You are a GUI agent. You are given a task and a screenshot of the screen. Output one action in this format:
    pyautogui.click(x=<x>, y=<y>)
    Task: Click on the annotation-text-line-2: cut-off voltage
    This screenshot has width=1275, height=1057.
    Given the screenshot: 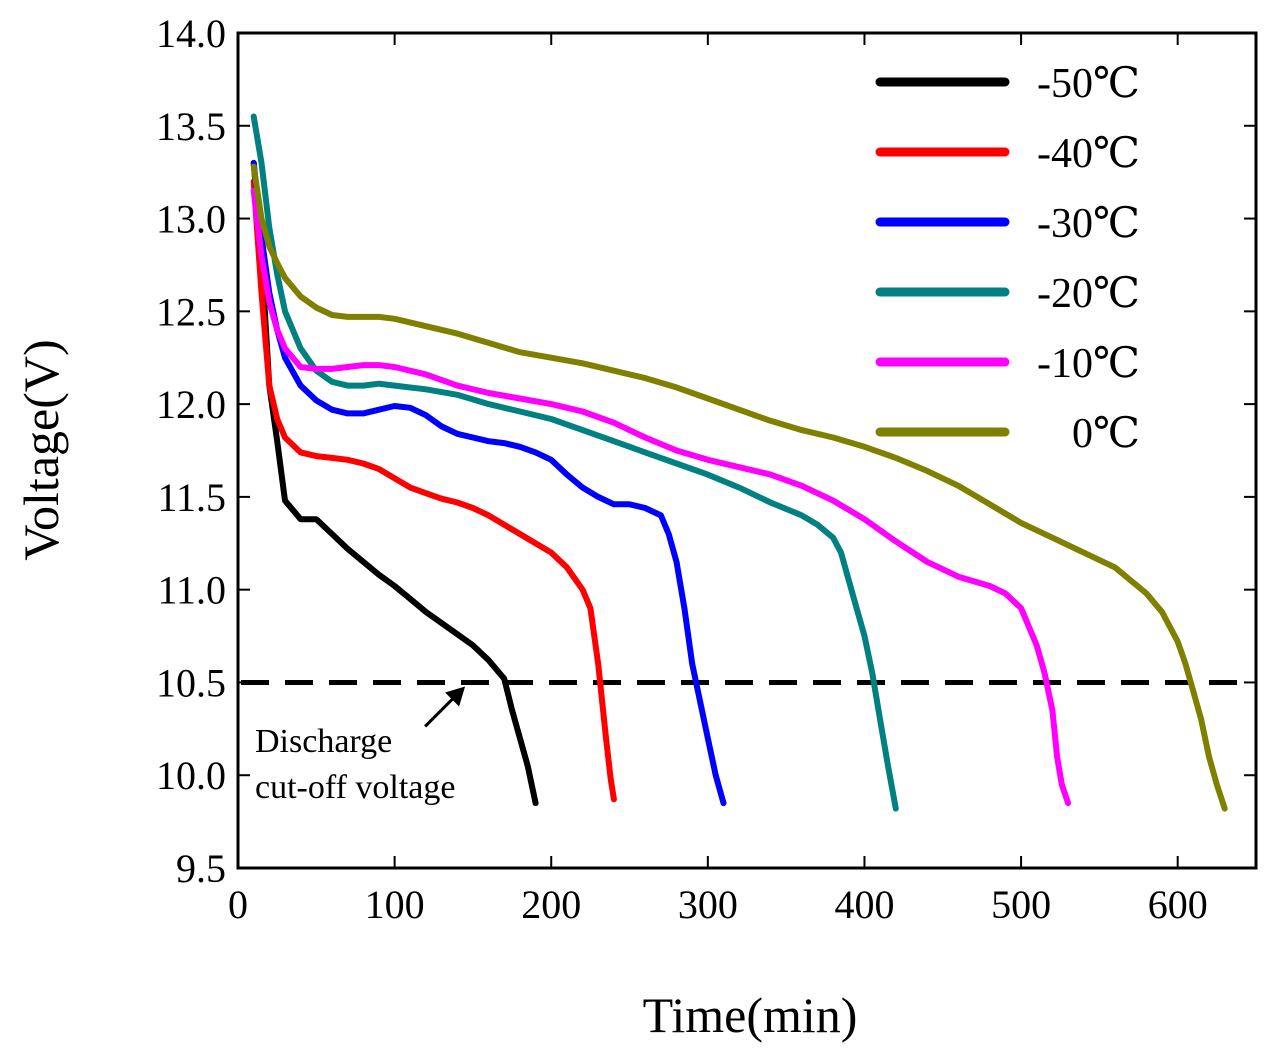 What is the action you would take?
    pyautogui.click(x=355, y=787)
    